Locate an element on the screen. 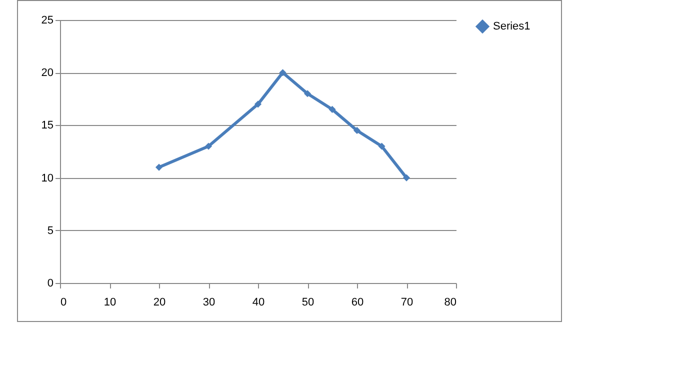 This screenshot has width=683, height=384. y-tick-label: 0 is located at coordinates (50, 284).